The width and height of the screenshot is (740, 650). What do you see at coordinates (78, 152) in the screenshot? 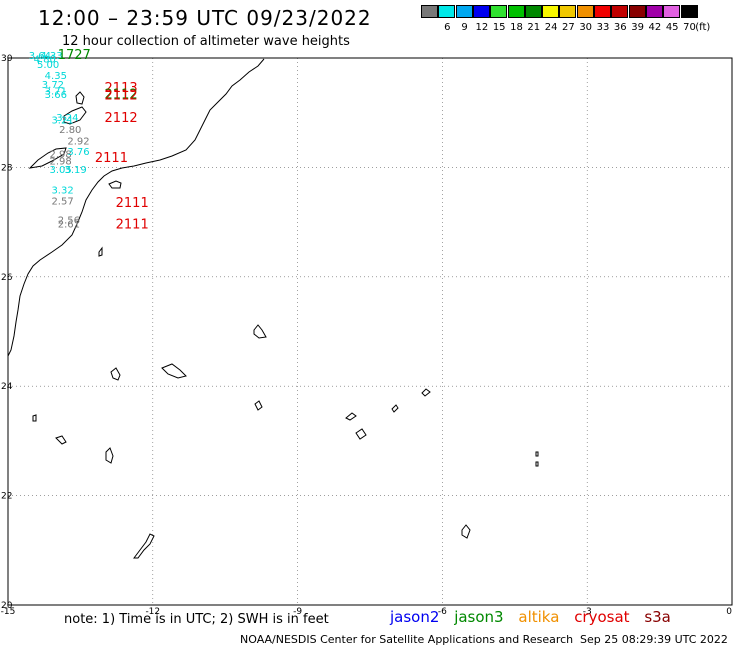
I see `wave-height-value: 3.76` at bounding box center [78, 152].